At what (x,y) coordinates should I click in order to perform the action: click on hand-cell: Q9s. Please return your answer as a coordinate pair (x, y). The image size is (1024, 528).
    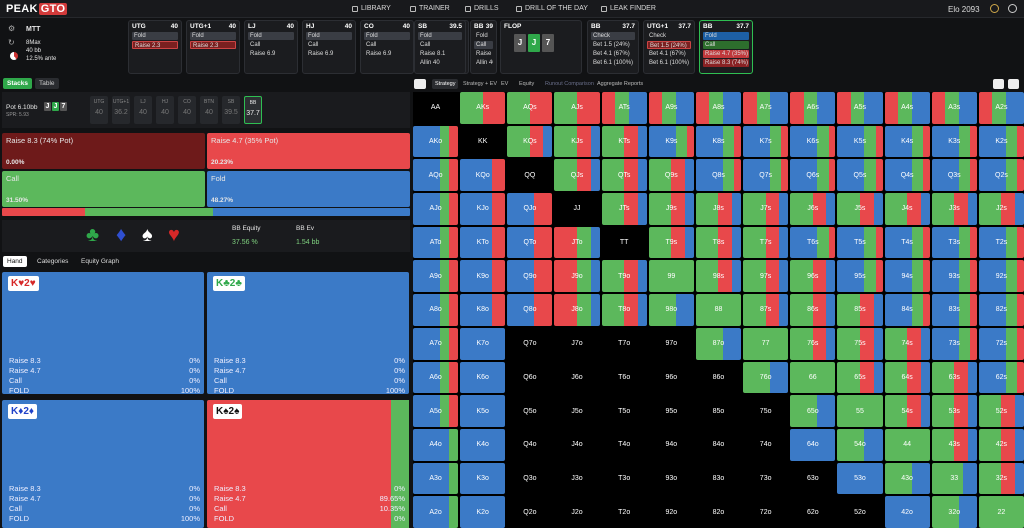
    Looking at the image, I should click on (671, 175).